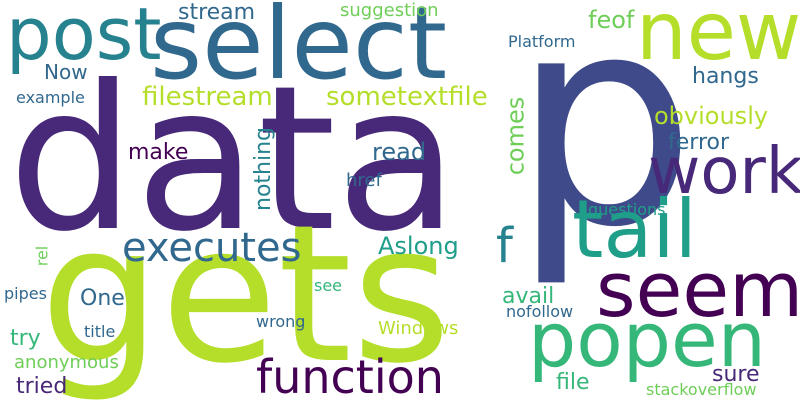 The width and height of the screenshot is (800, 400). I want to click on word-one: One, so click(102, 298).